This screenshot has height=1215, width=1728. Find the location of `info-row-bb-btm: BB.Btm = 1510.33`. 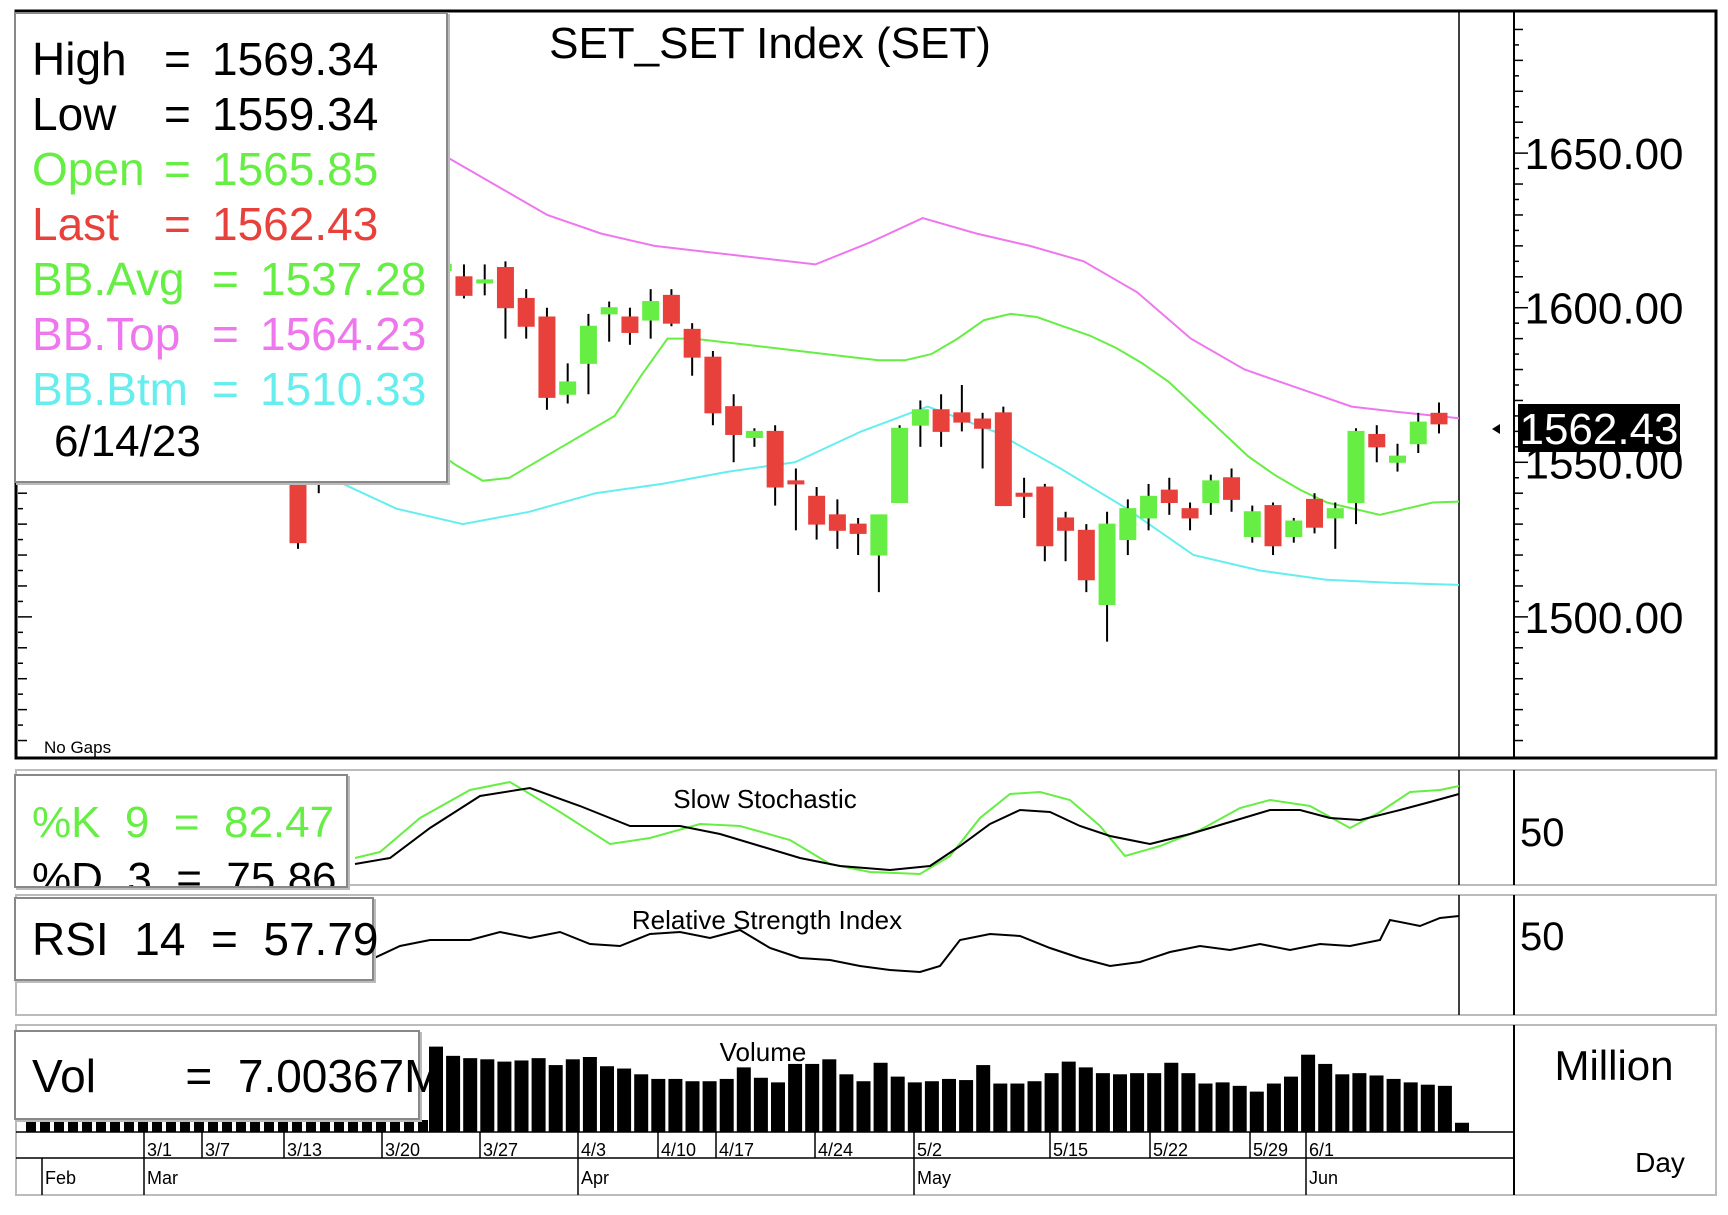

info-row-bb-btm: BB.Btm = 1510.33 is located at coordinates (229, 389).